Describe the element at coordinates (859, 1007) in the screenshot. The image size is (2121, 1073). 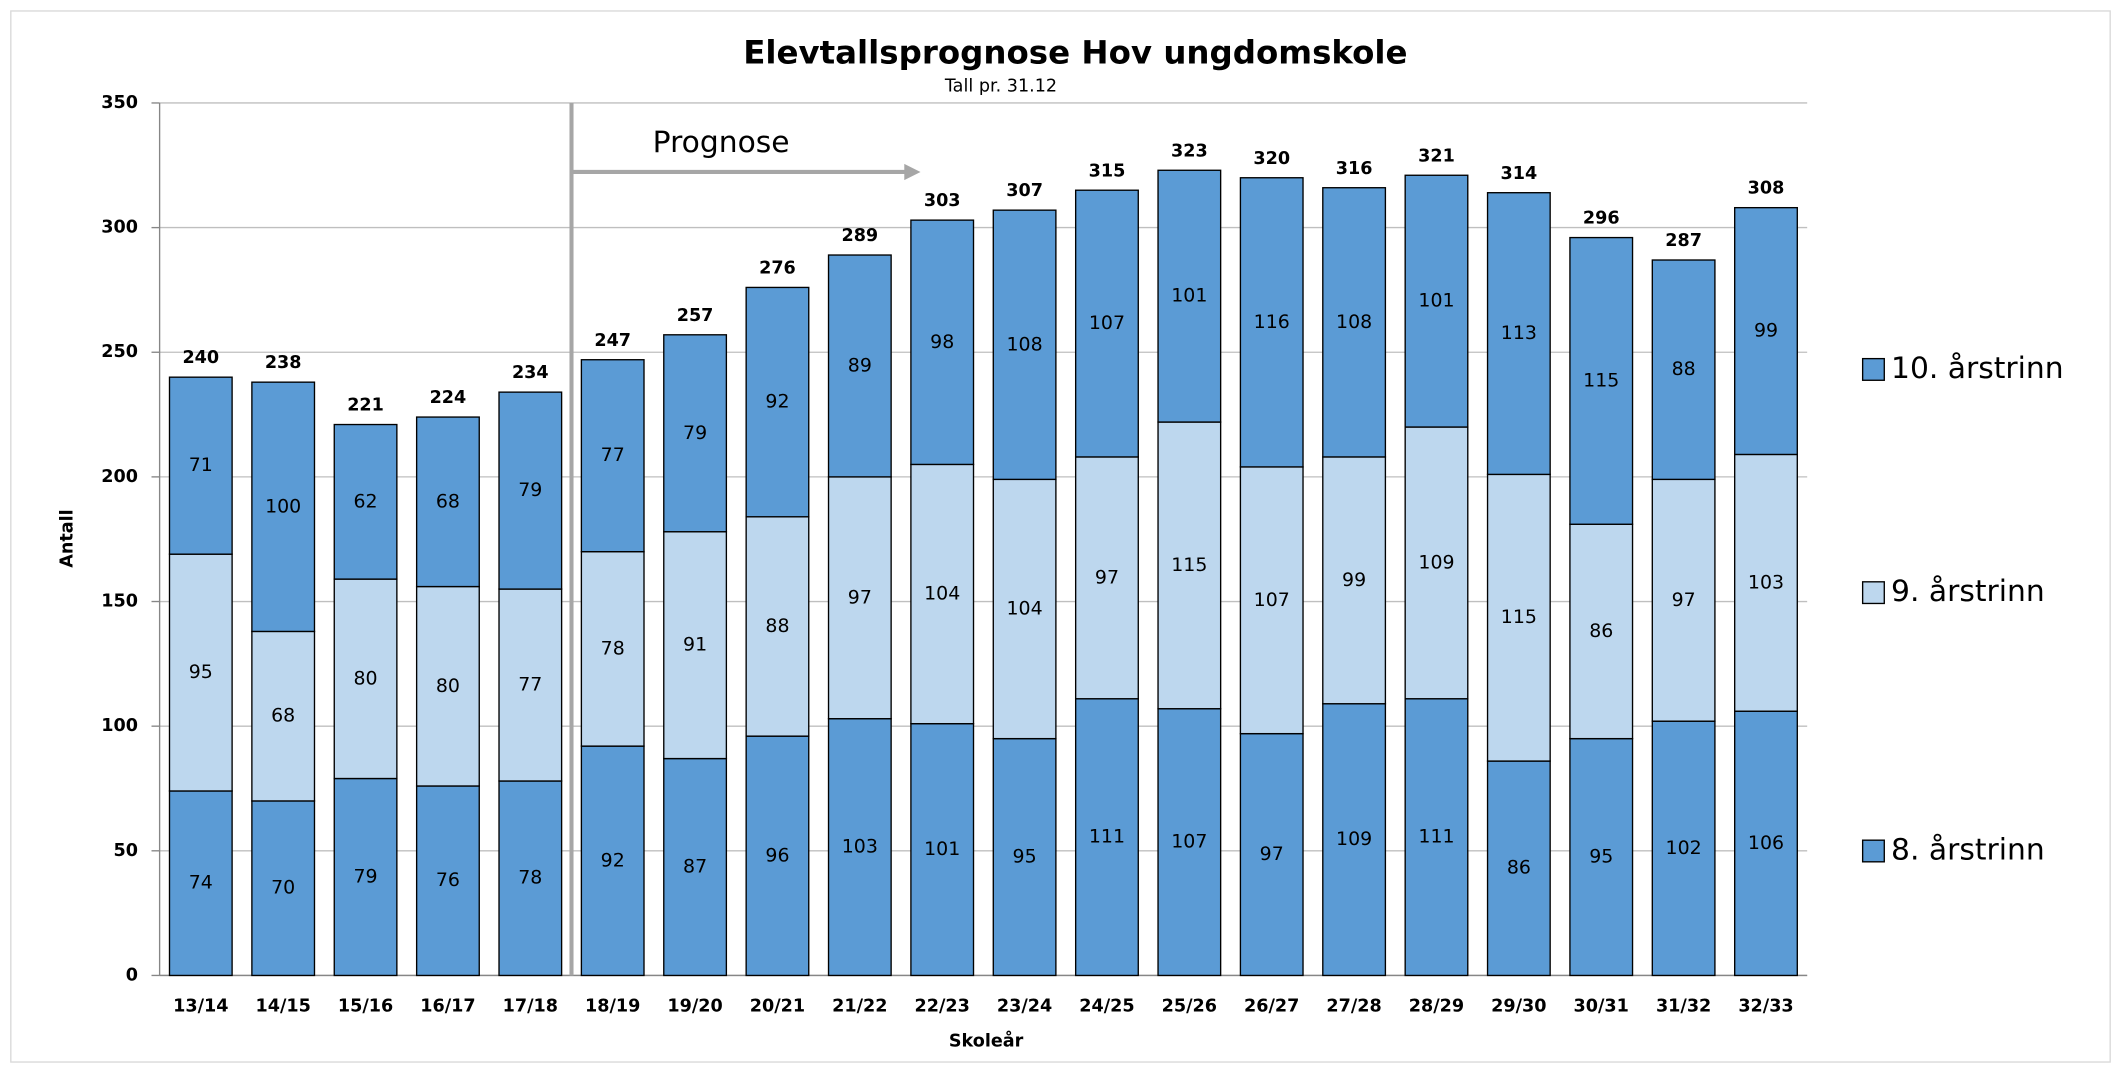
I see `x-tick-label: 21/22` at that location.